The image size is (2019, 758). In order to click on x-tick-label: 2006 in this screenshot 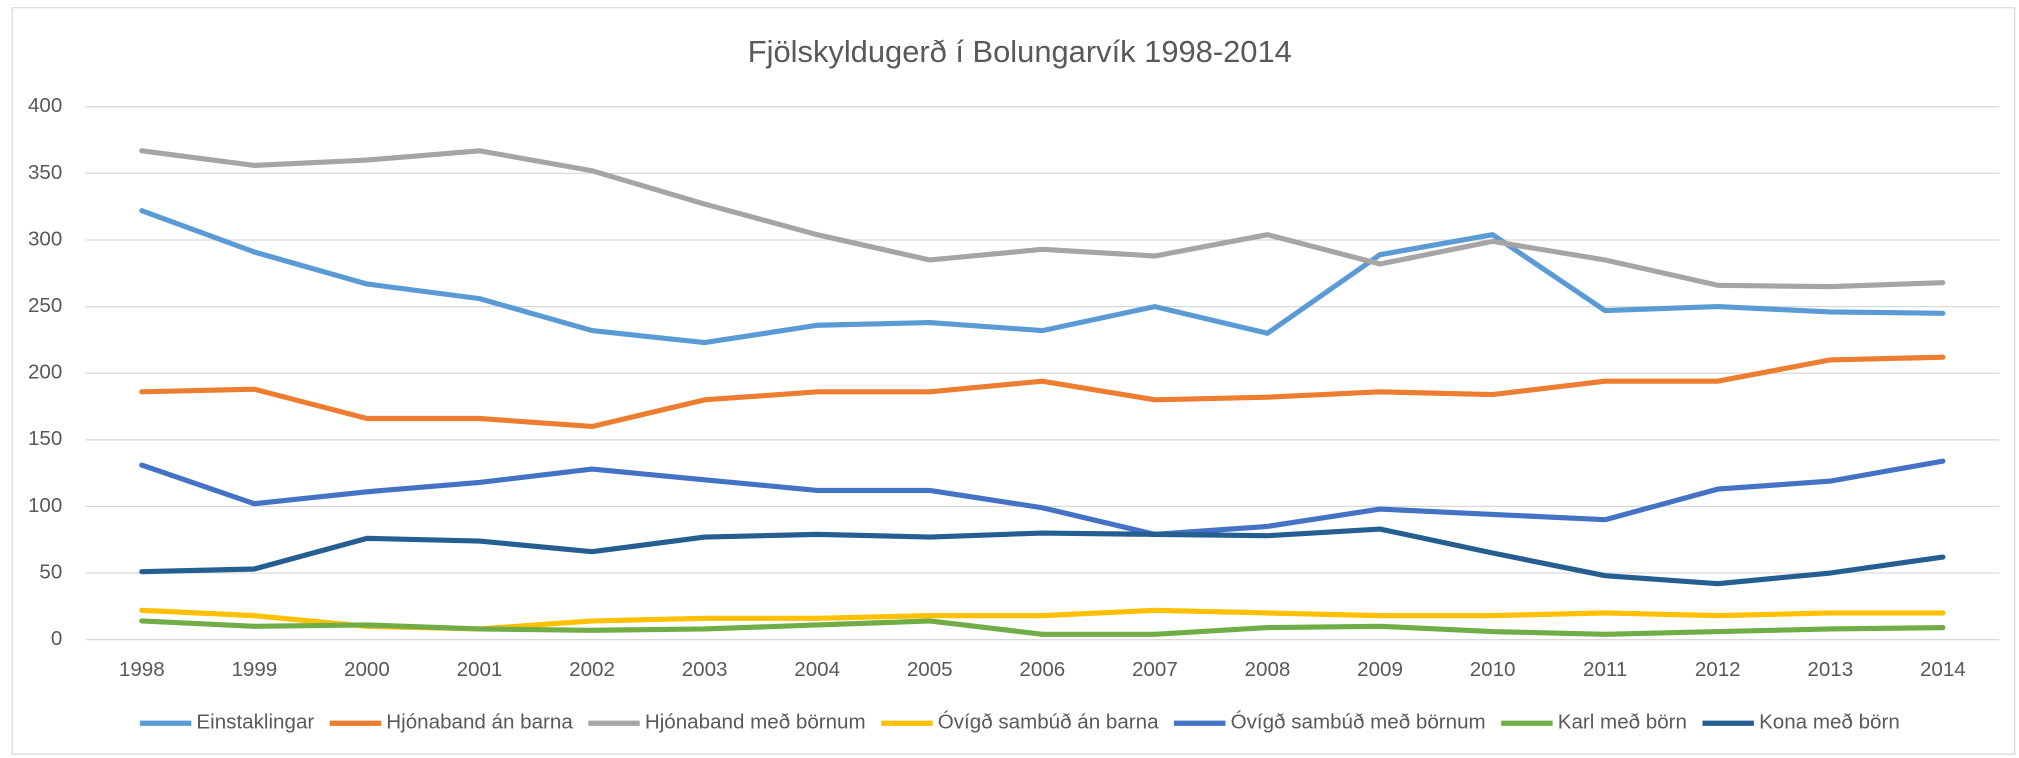, I will do `click(1042, 669)`.